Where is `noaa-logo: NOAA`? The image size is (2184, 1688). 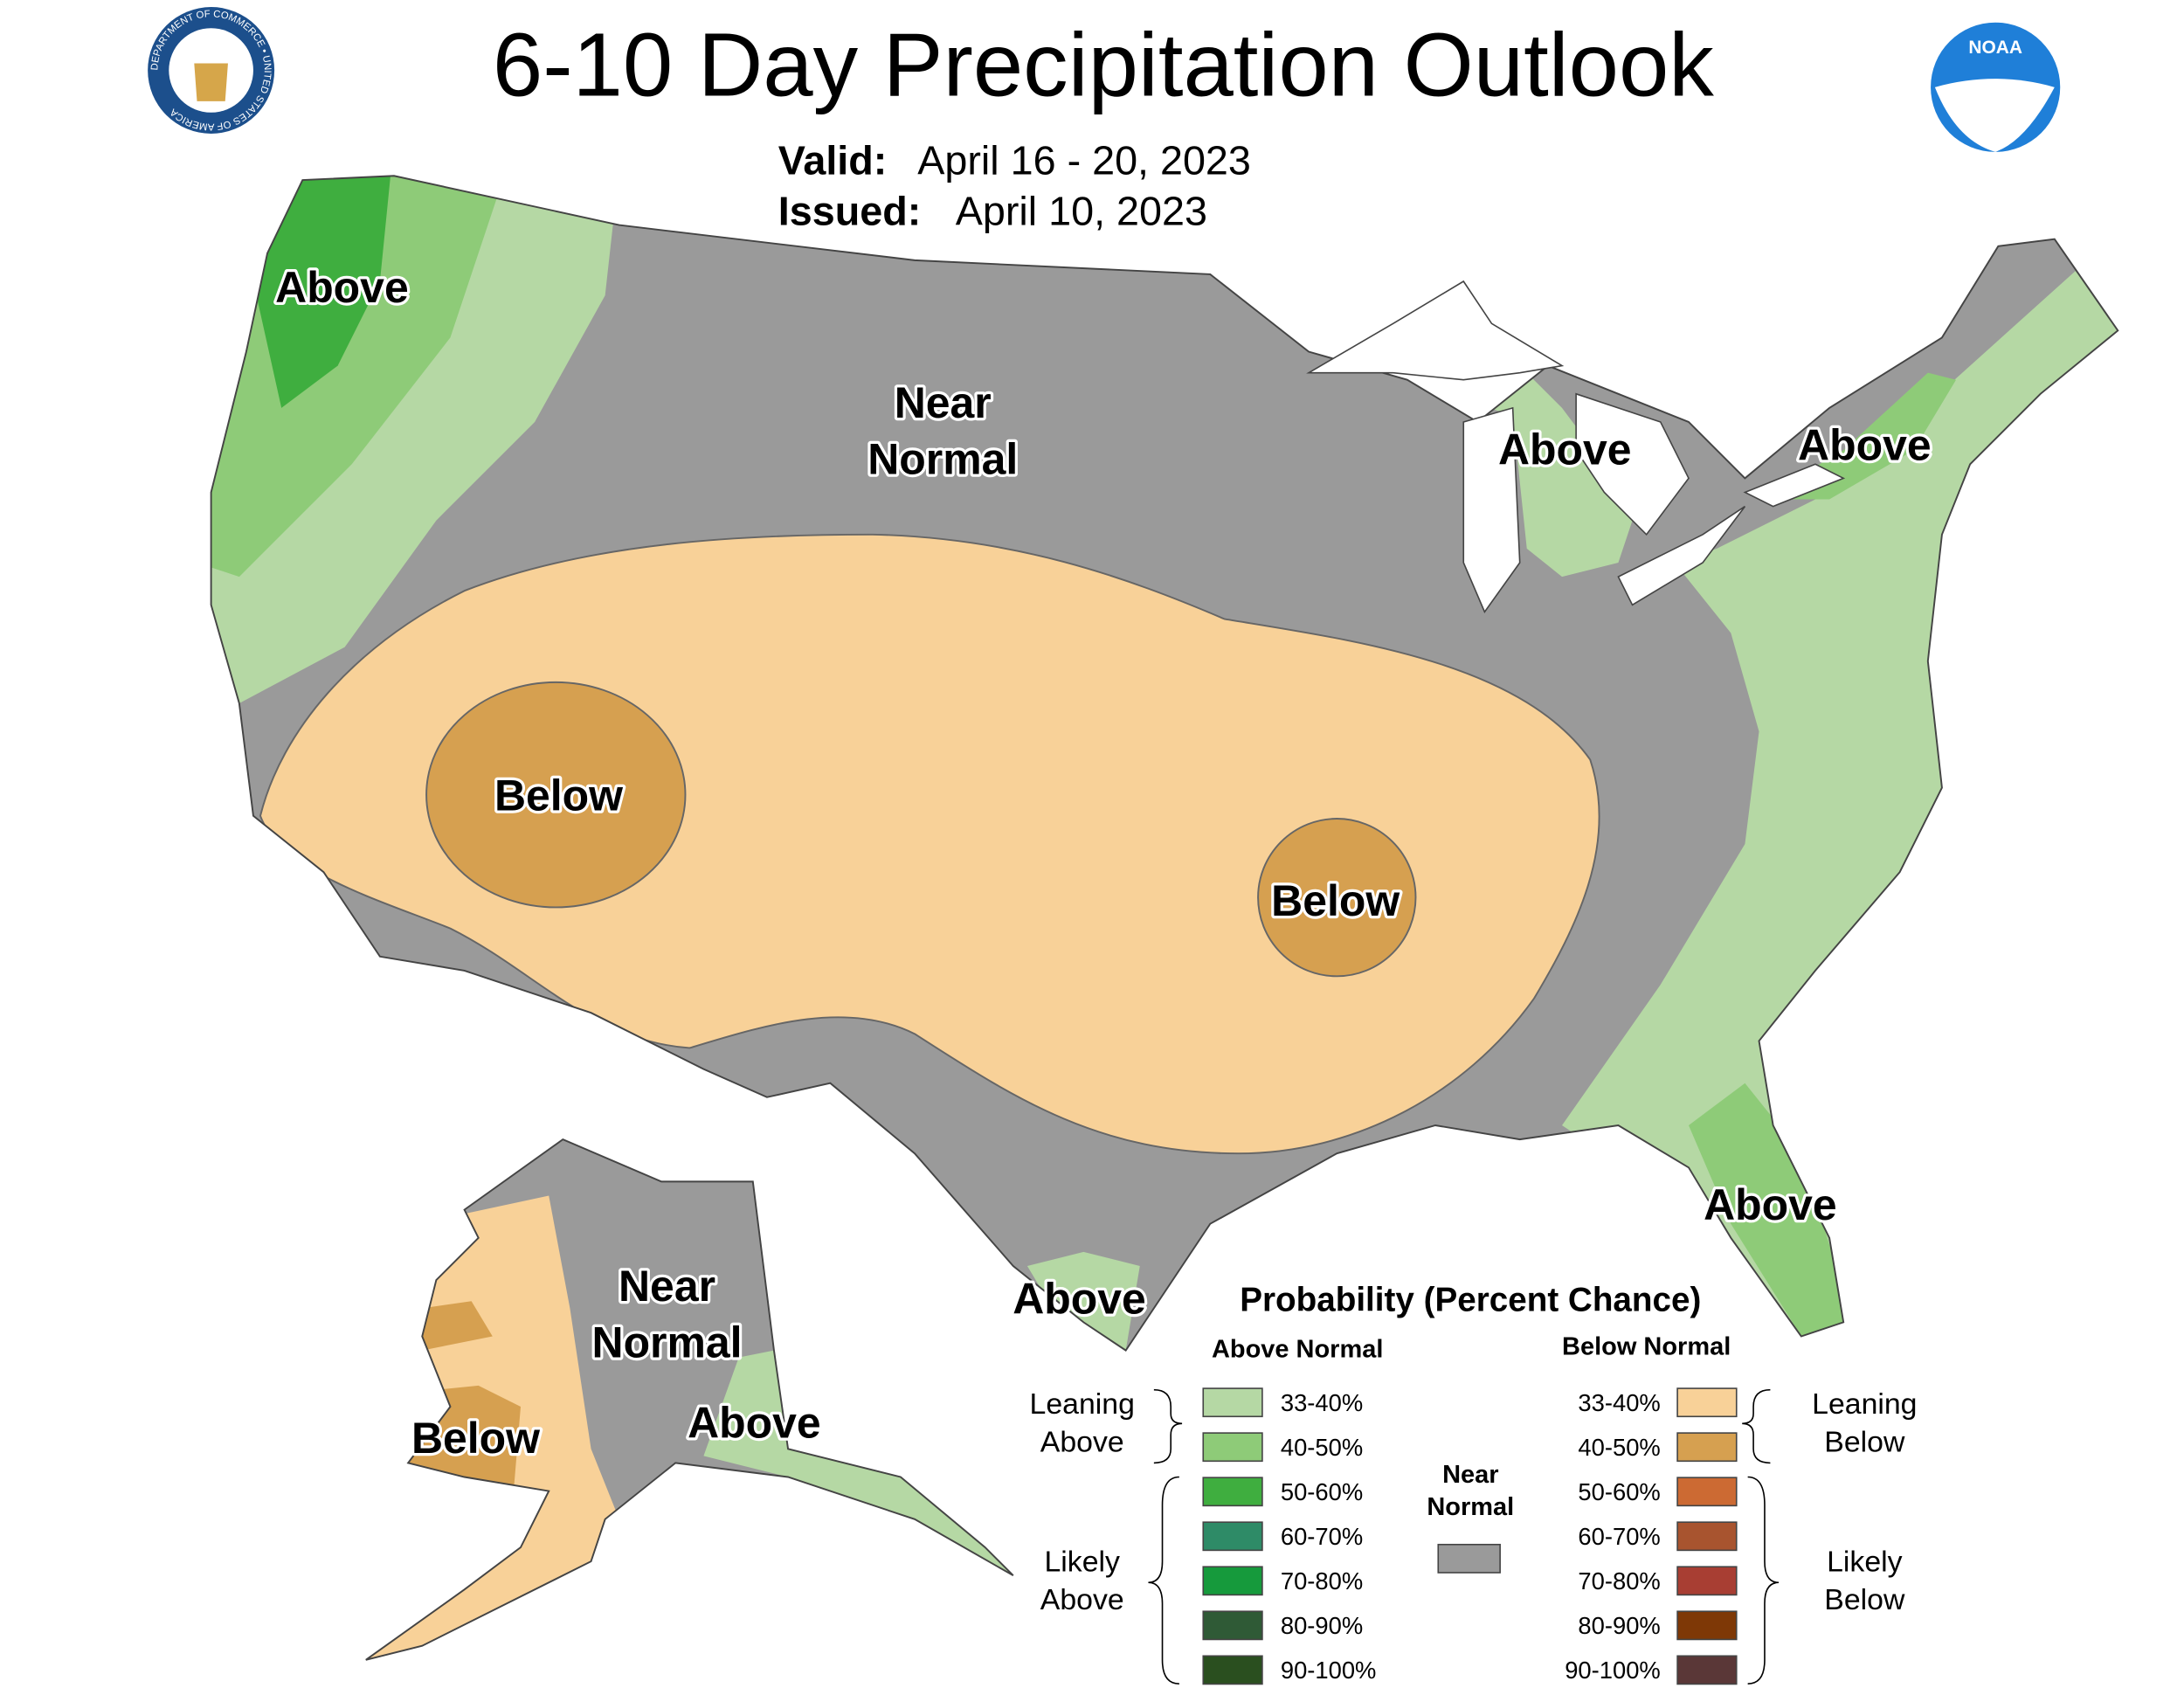
noaa-logo: NOAA is located at coordinates (1996, 87).